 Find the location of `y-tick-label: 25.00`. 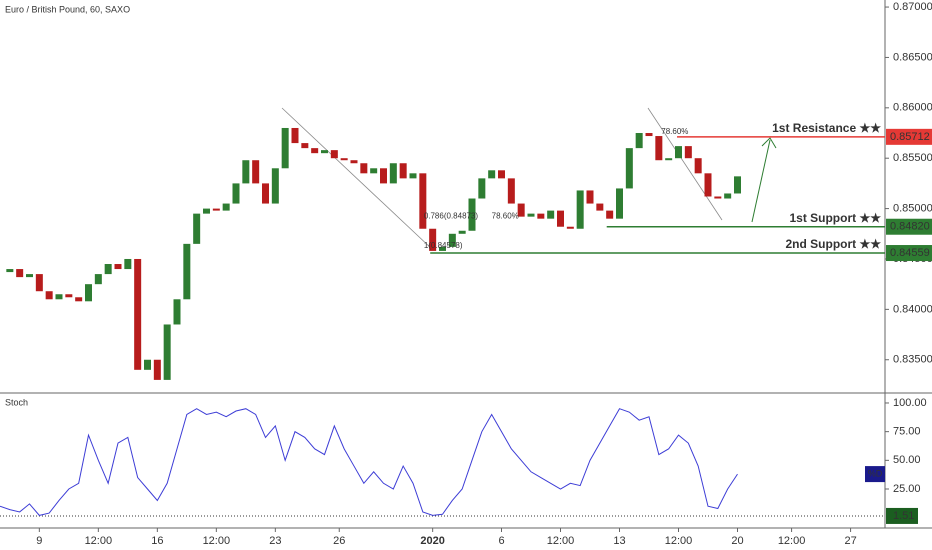

y-tick-label: 25.00 is located at coordinates (907, 489).